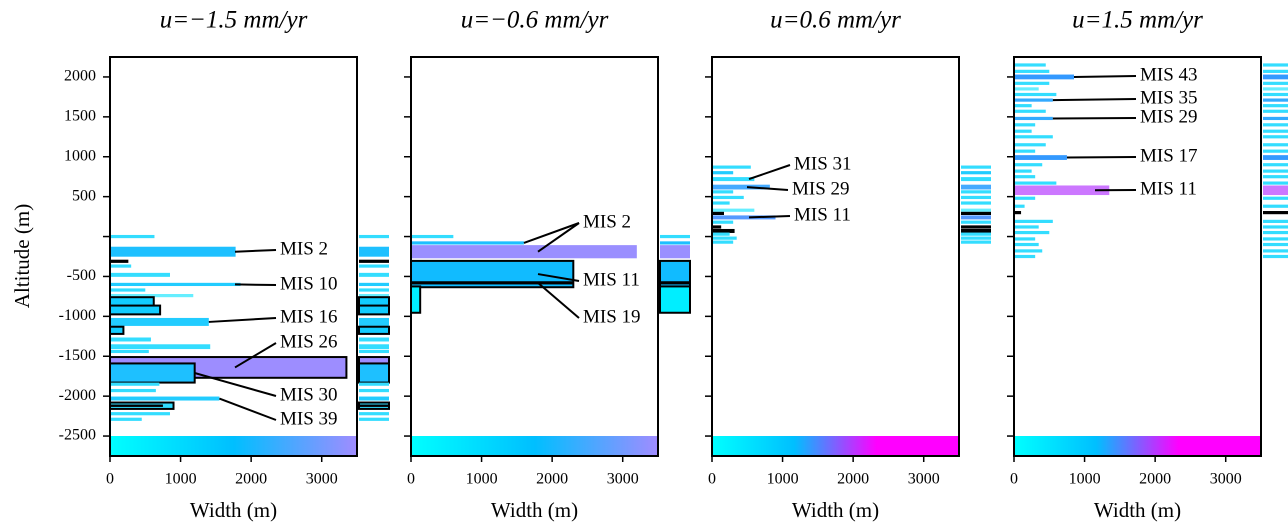 This screenshot has height=527, width=1288. I want to click on annotation: MIS 26, so click(309, 341).